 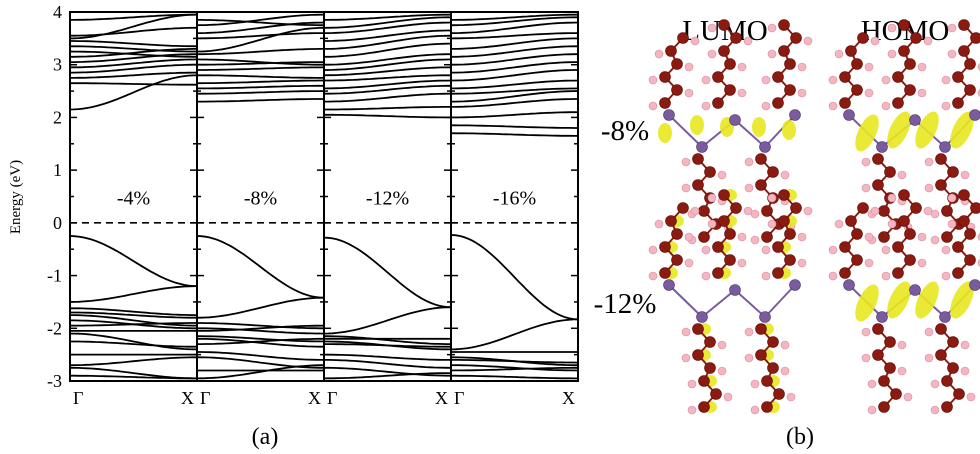 What do you see at coordinates (187, 398) in the screenshot?
I see `x-tick-label-x: X` at bounding box center [187, 398].